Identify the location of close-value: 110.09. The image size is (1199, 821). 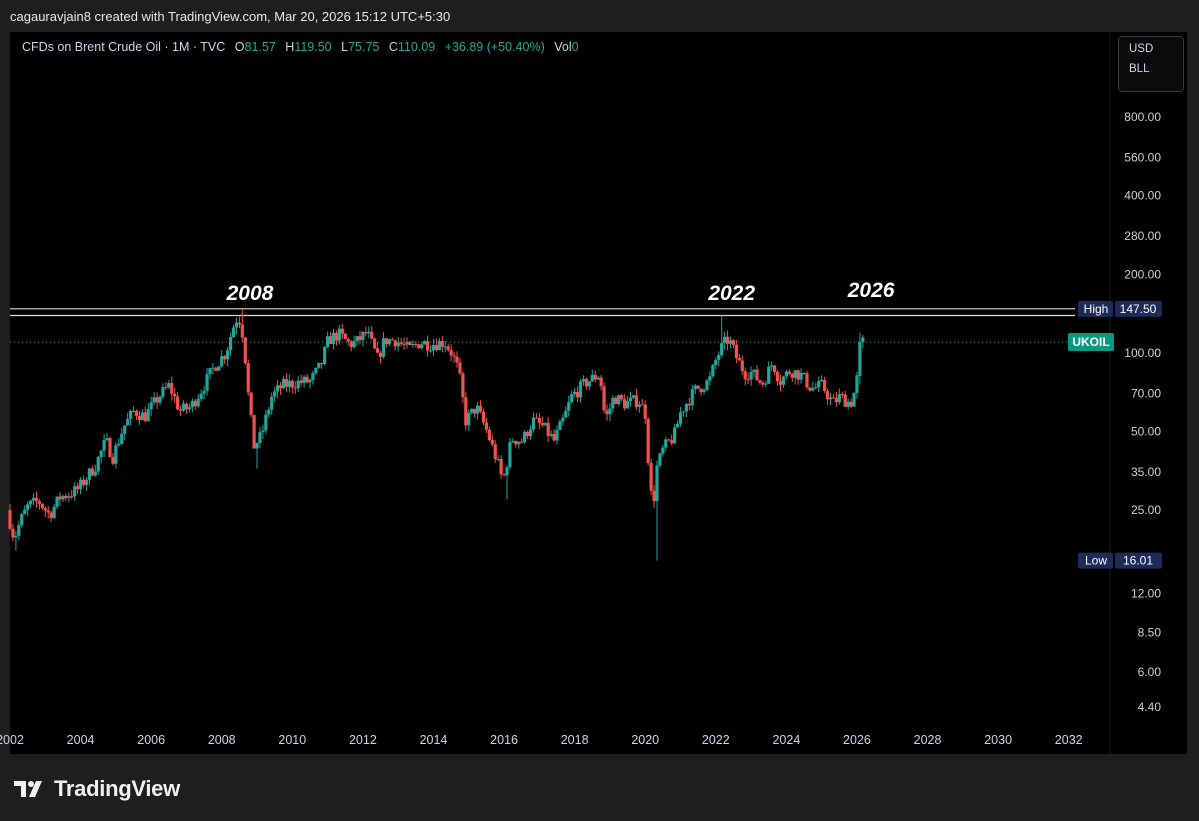
(416, 47).